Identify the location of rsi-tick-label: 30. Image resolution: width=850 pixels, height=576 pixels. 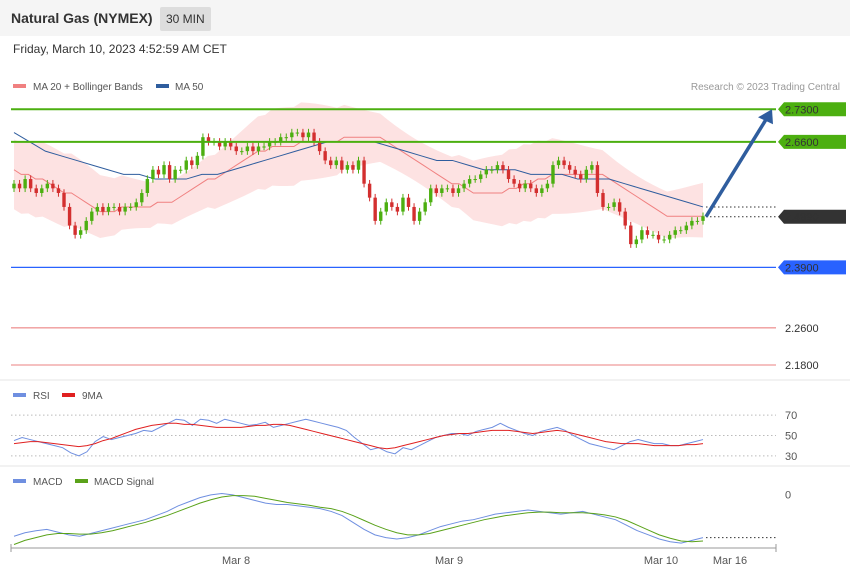
(791, 457).